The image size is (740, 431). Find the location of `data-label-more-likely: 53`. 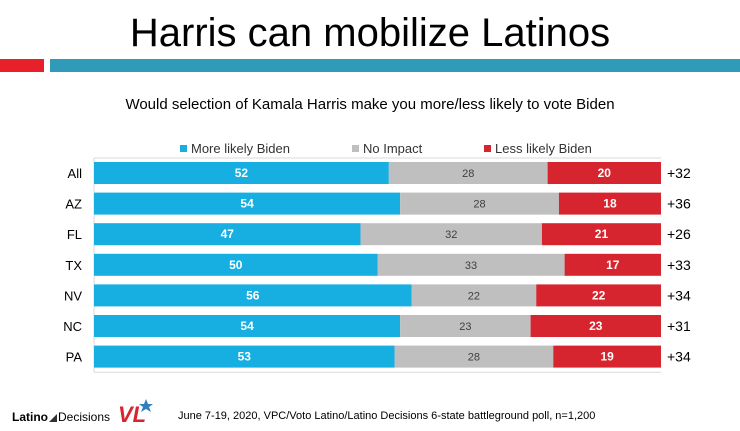

data-label-more-likely: 53 is located at coordinates (245, 357).